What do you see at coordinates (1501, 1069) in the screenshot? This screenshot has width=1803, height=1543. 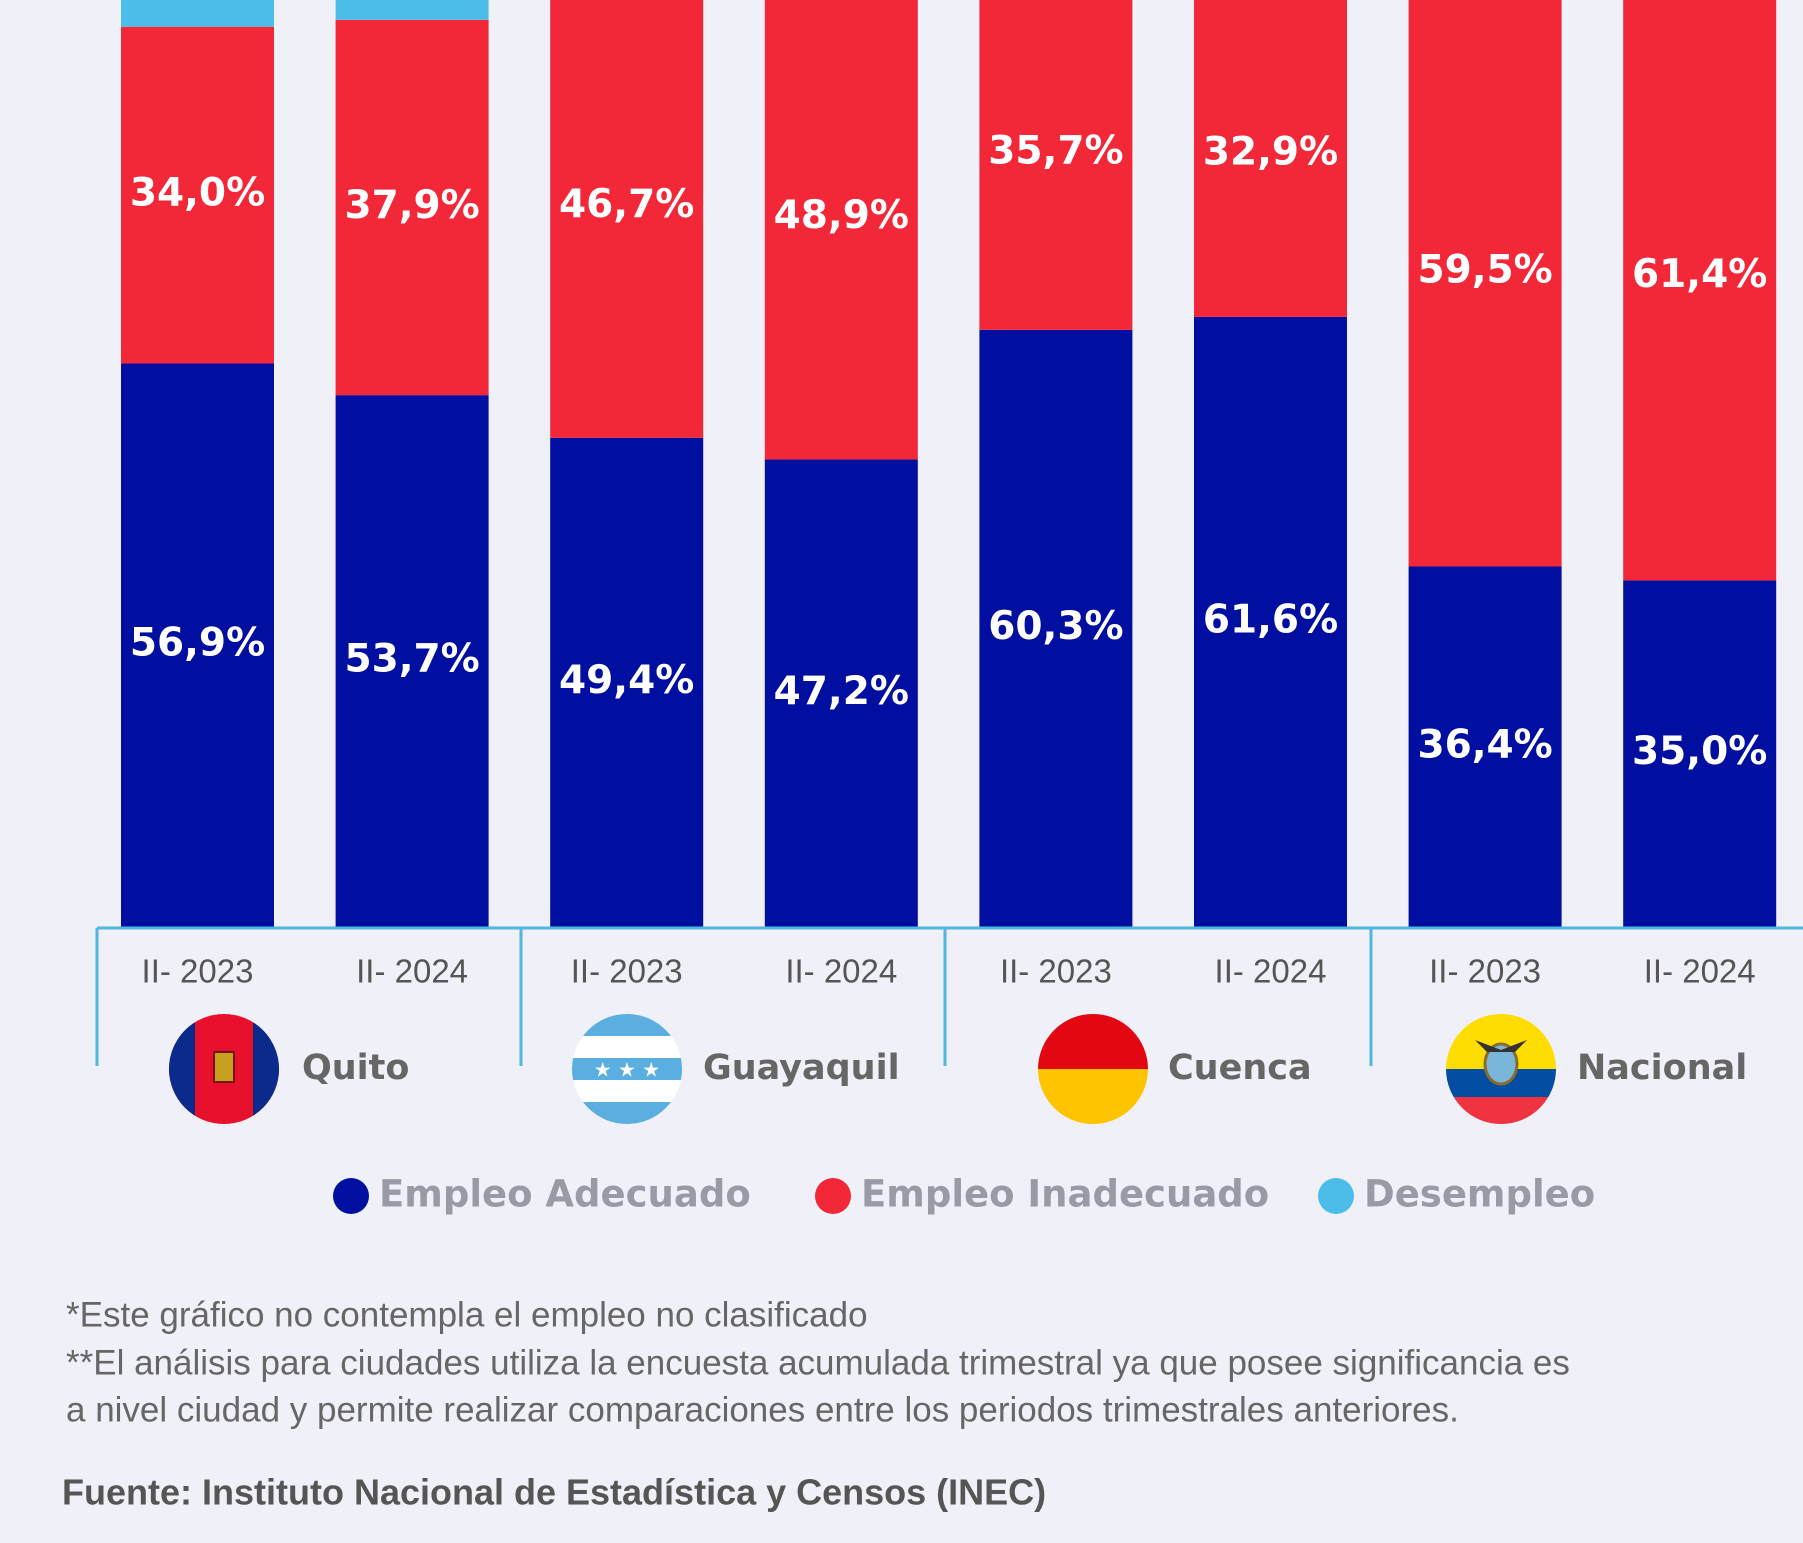 I see `flag-ecuador` at bounding box center [1501, 1069].